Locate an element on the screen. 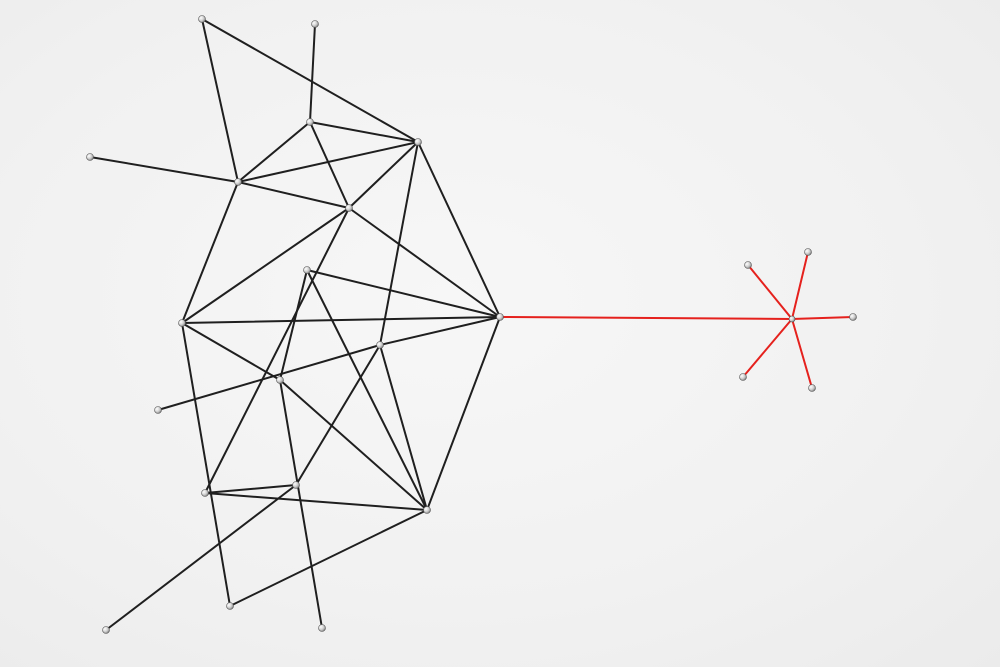 The width and height of the screenshot is (1000, 667). red-thread-branch is located at coordinates (676, 320).